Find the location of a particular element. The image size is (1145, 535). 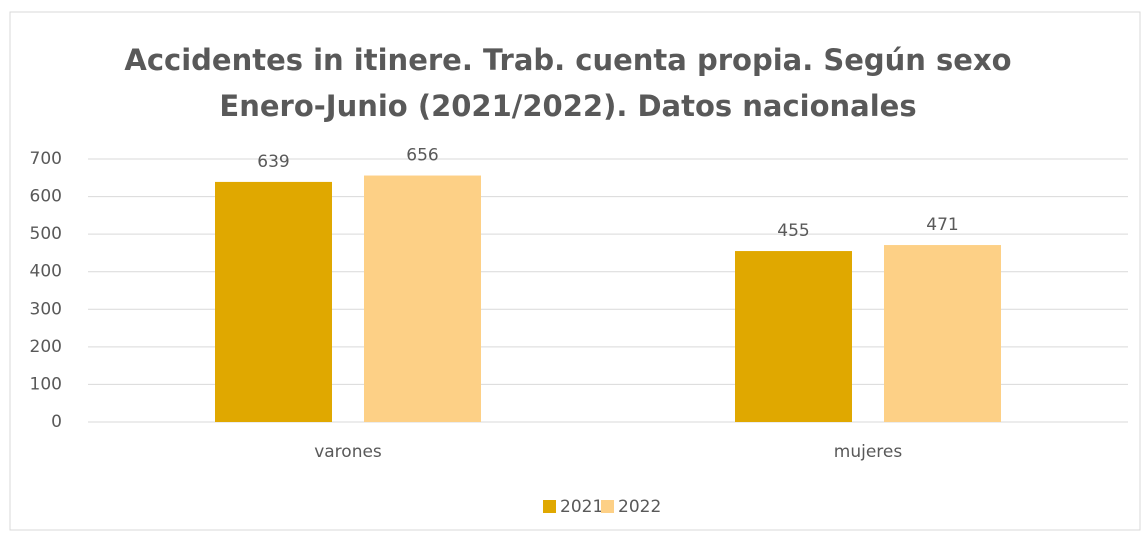

legend-label: 2022 is located at coordinates (639, 507).